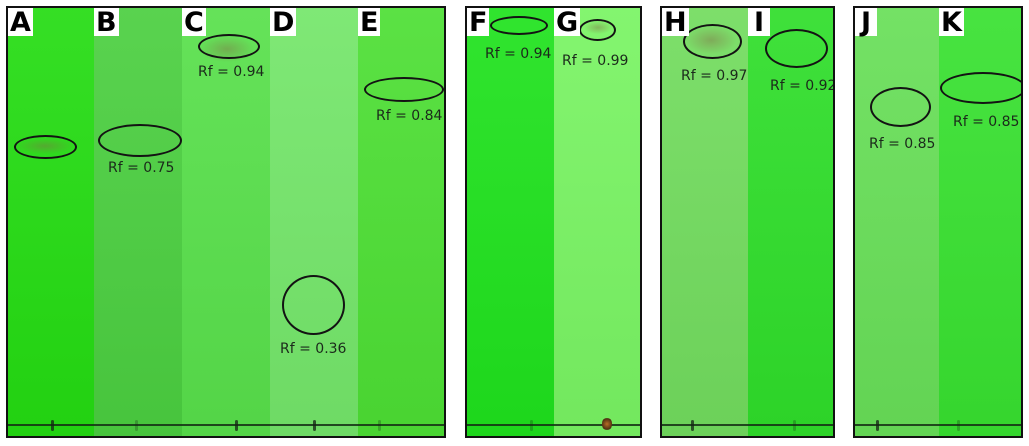 The height and width of the screenshot is (446, 1029). What do you see at coordinates (712, 41) in the screenshot?
I see `spot-ring-h` at bounding box center [712, 41].